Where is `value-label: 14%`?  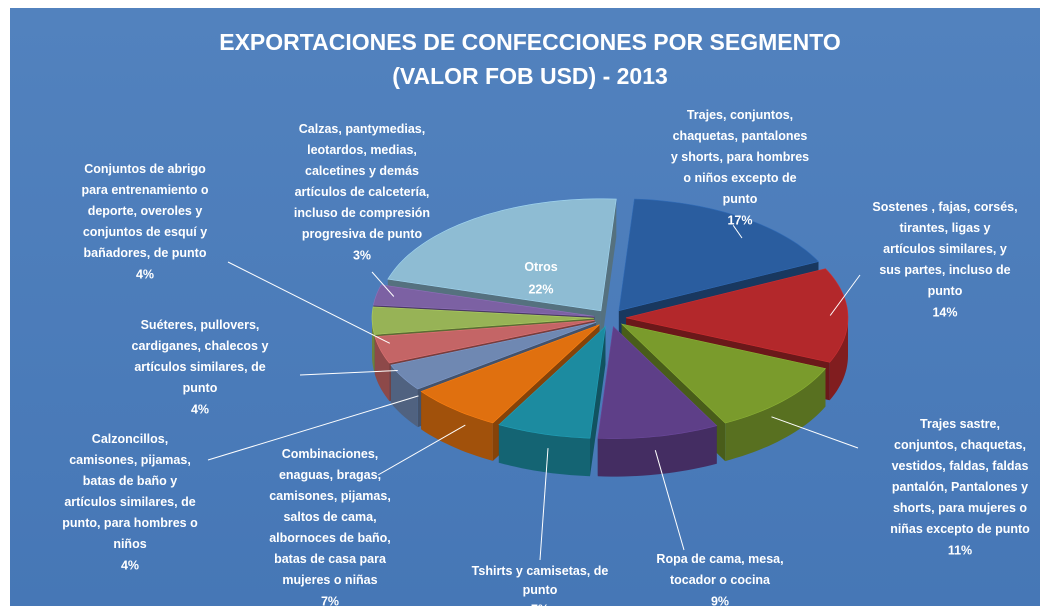 value-label: 14% is located at coordinates (944, 312).